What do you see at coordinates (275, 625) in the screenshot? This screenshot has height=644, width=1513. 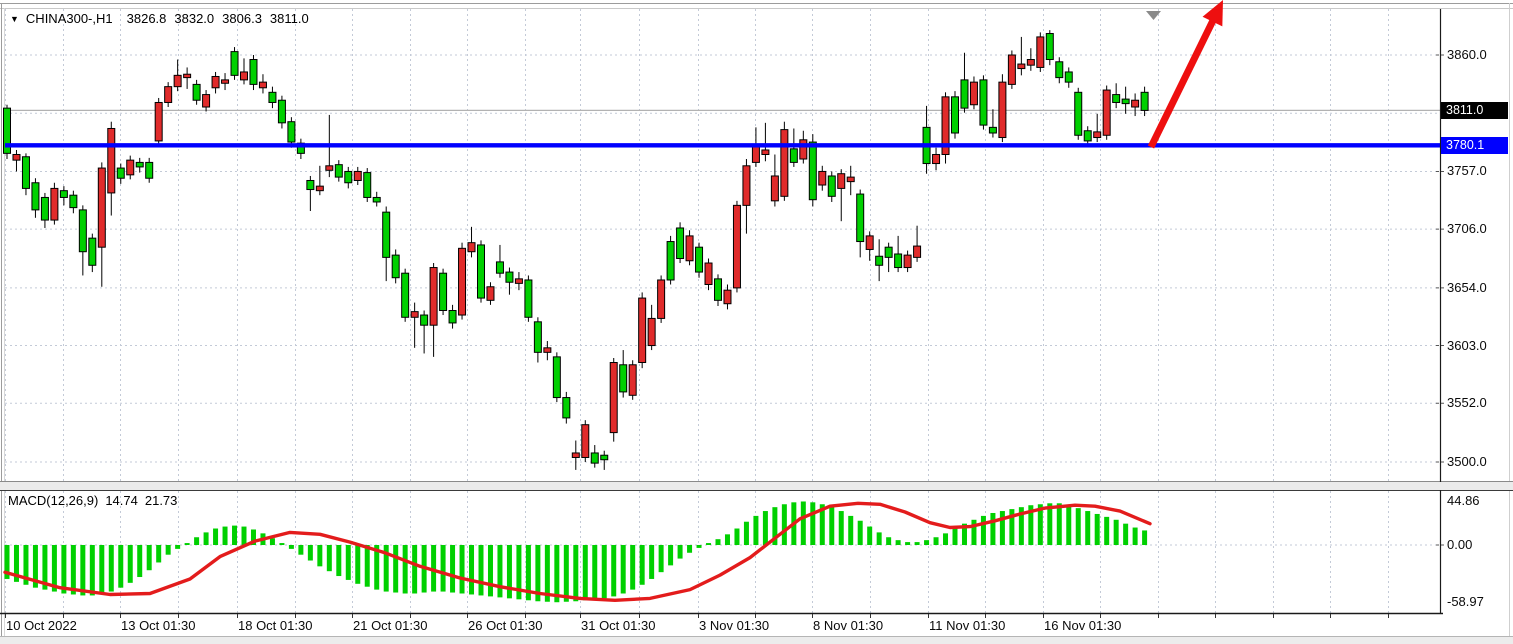 I see `time-axis-label: 18 Oct 01:30` at bounding box center [275, 625].